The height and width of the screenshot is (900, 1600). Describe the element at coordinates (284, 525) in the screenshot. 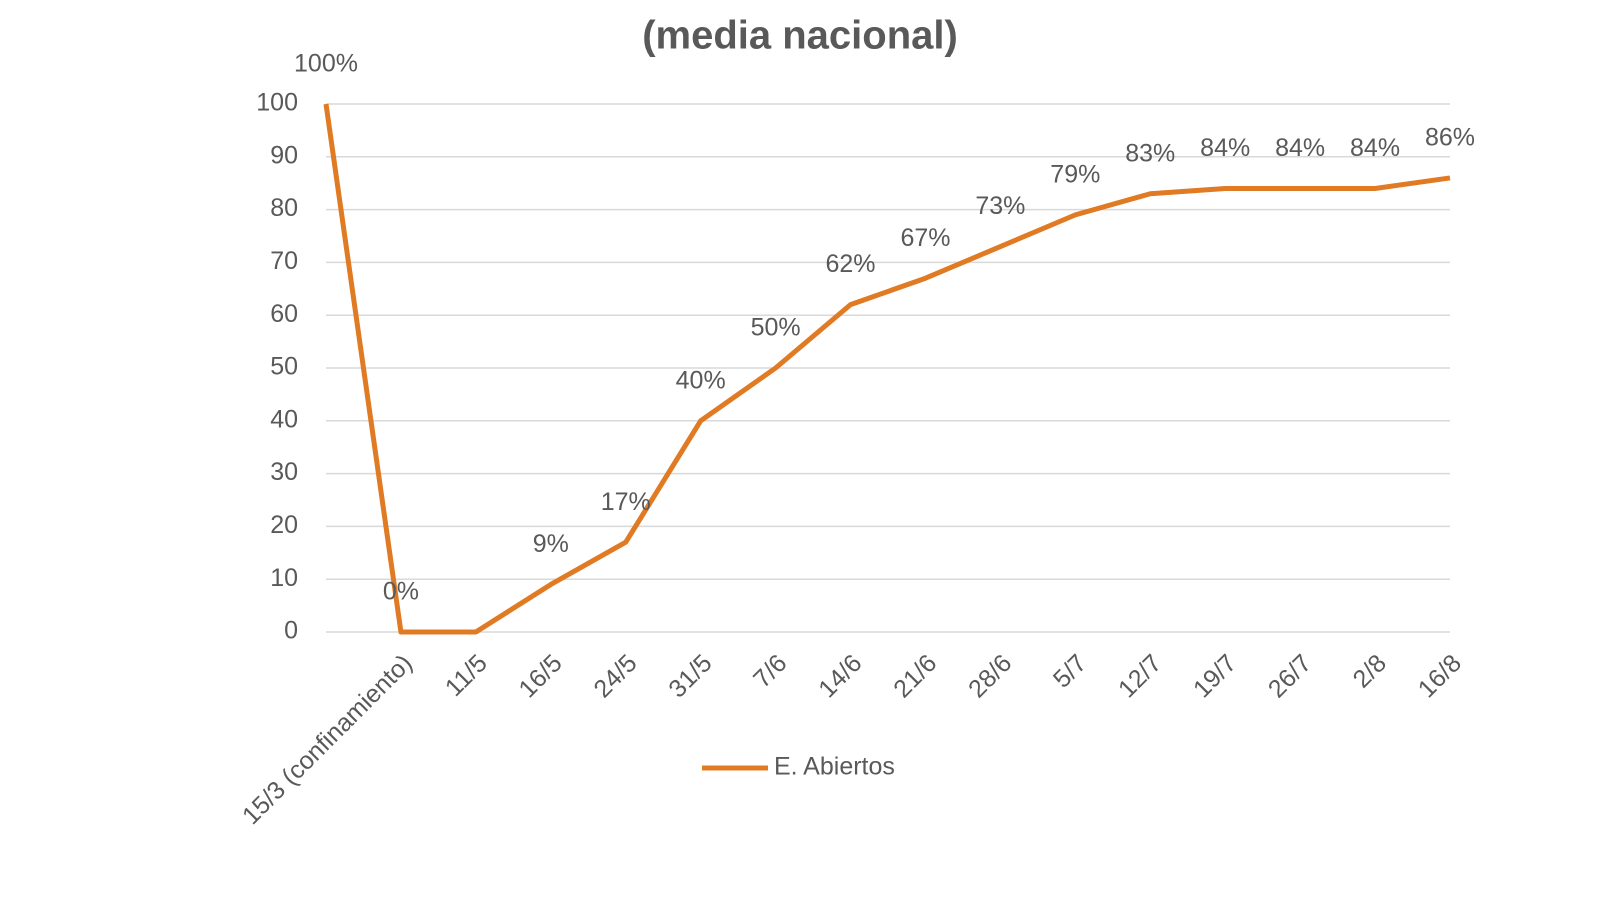

I see `y-tick-label: 20` at that location.